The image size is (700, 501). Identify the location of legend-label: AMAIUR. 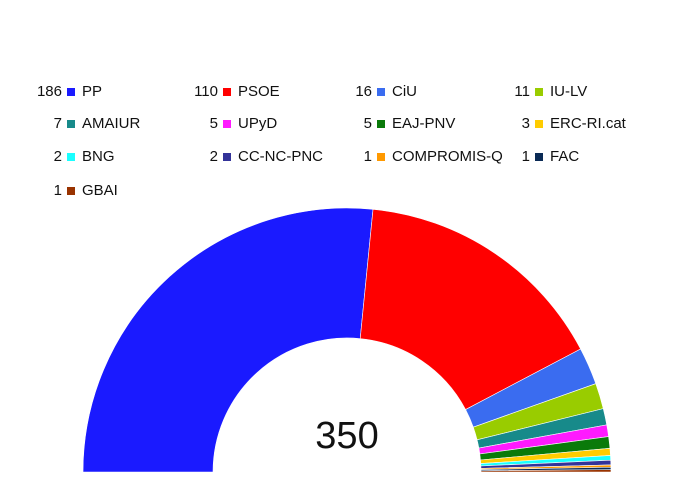
(111, 123).